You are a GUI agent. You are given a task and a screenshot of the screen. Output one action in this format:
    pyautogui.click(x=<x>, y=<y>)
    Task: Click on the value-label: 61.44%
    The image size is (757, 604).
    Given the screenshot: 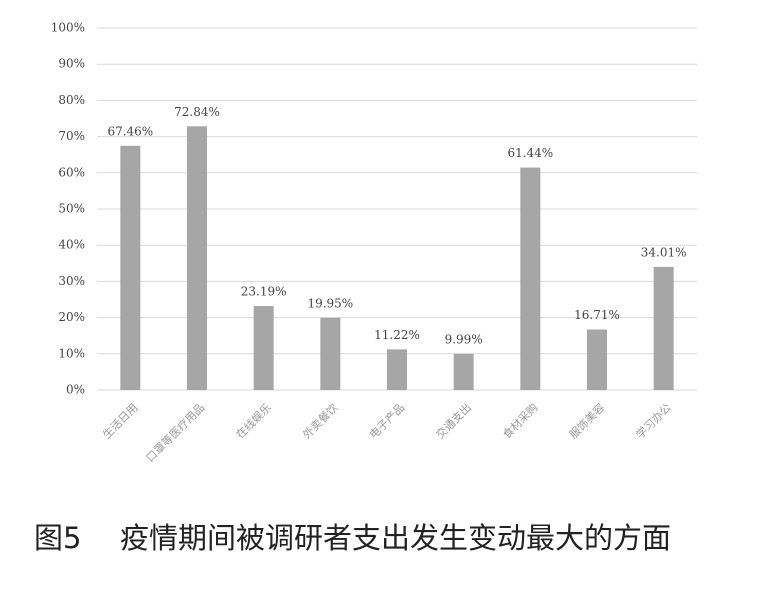 What is the action you would take?
    pyautogui.click(x=530, y=153)
    